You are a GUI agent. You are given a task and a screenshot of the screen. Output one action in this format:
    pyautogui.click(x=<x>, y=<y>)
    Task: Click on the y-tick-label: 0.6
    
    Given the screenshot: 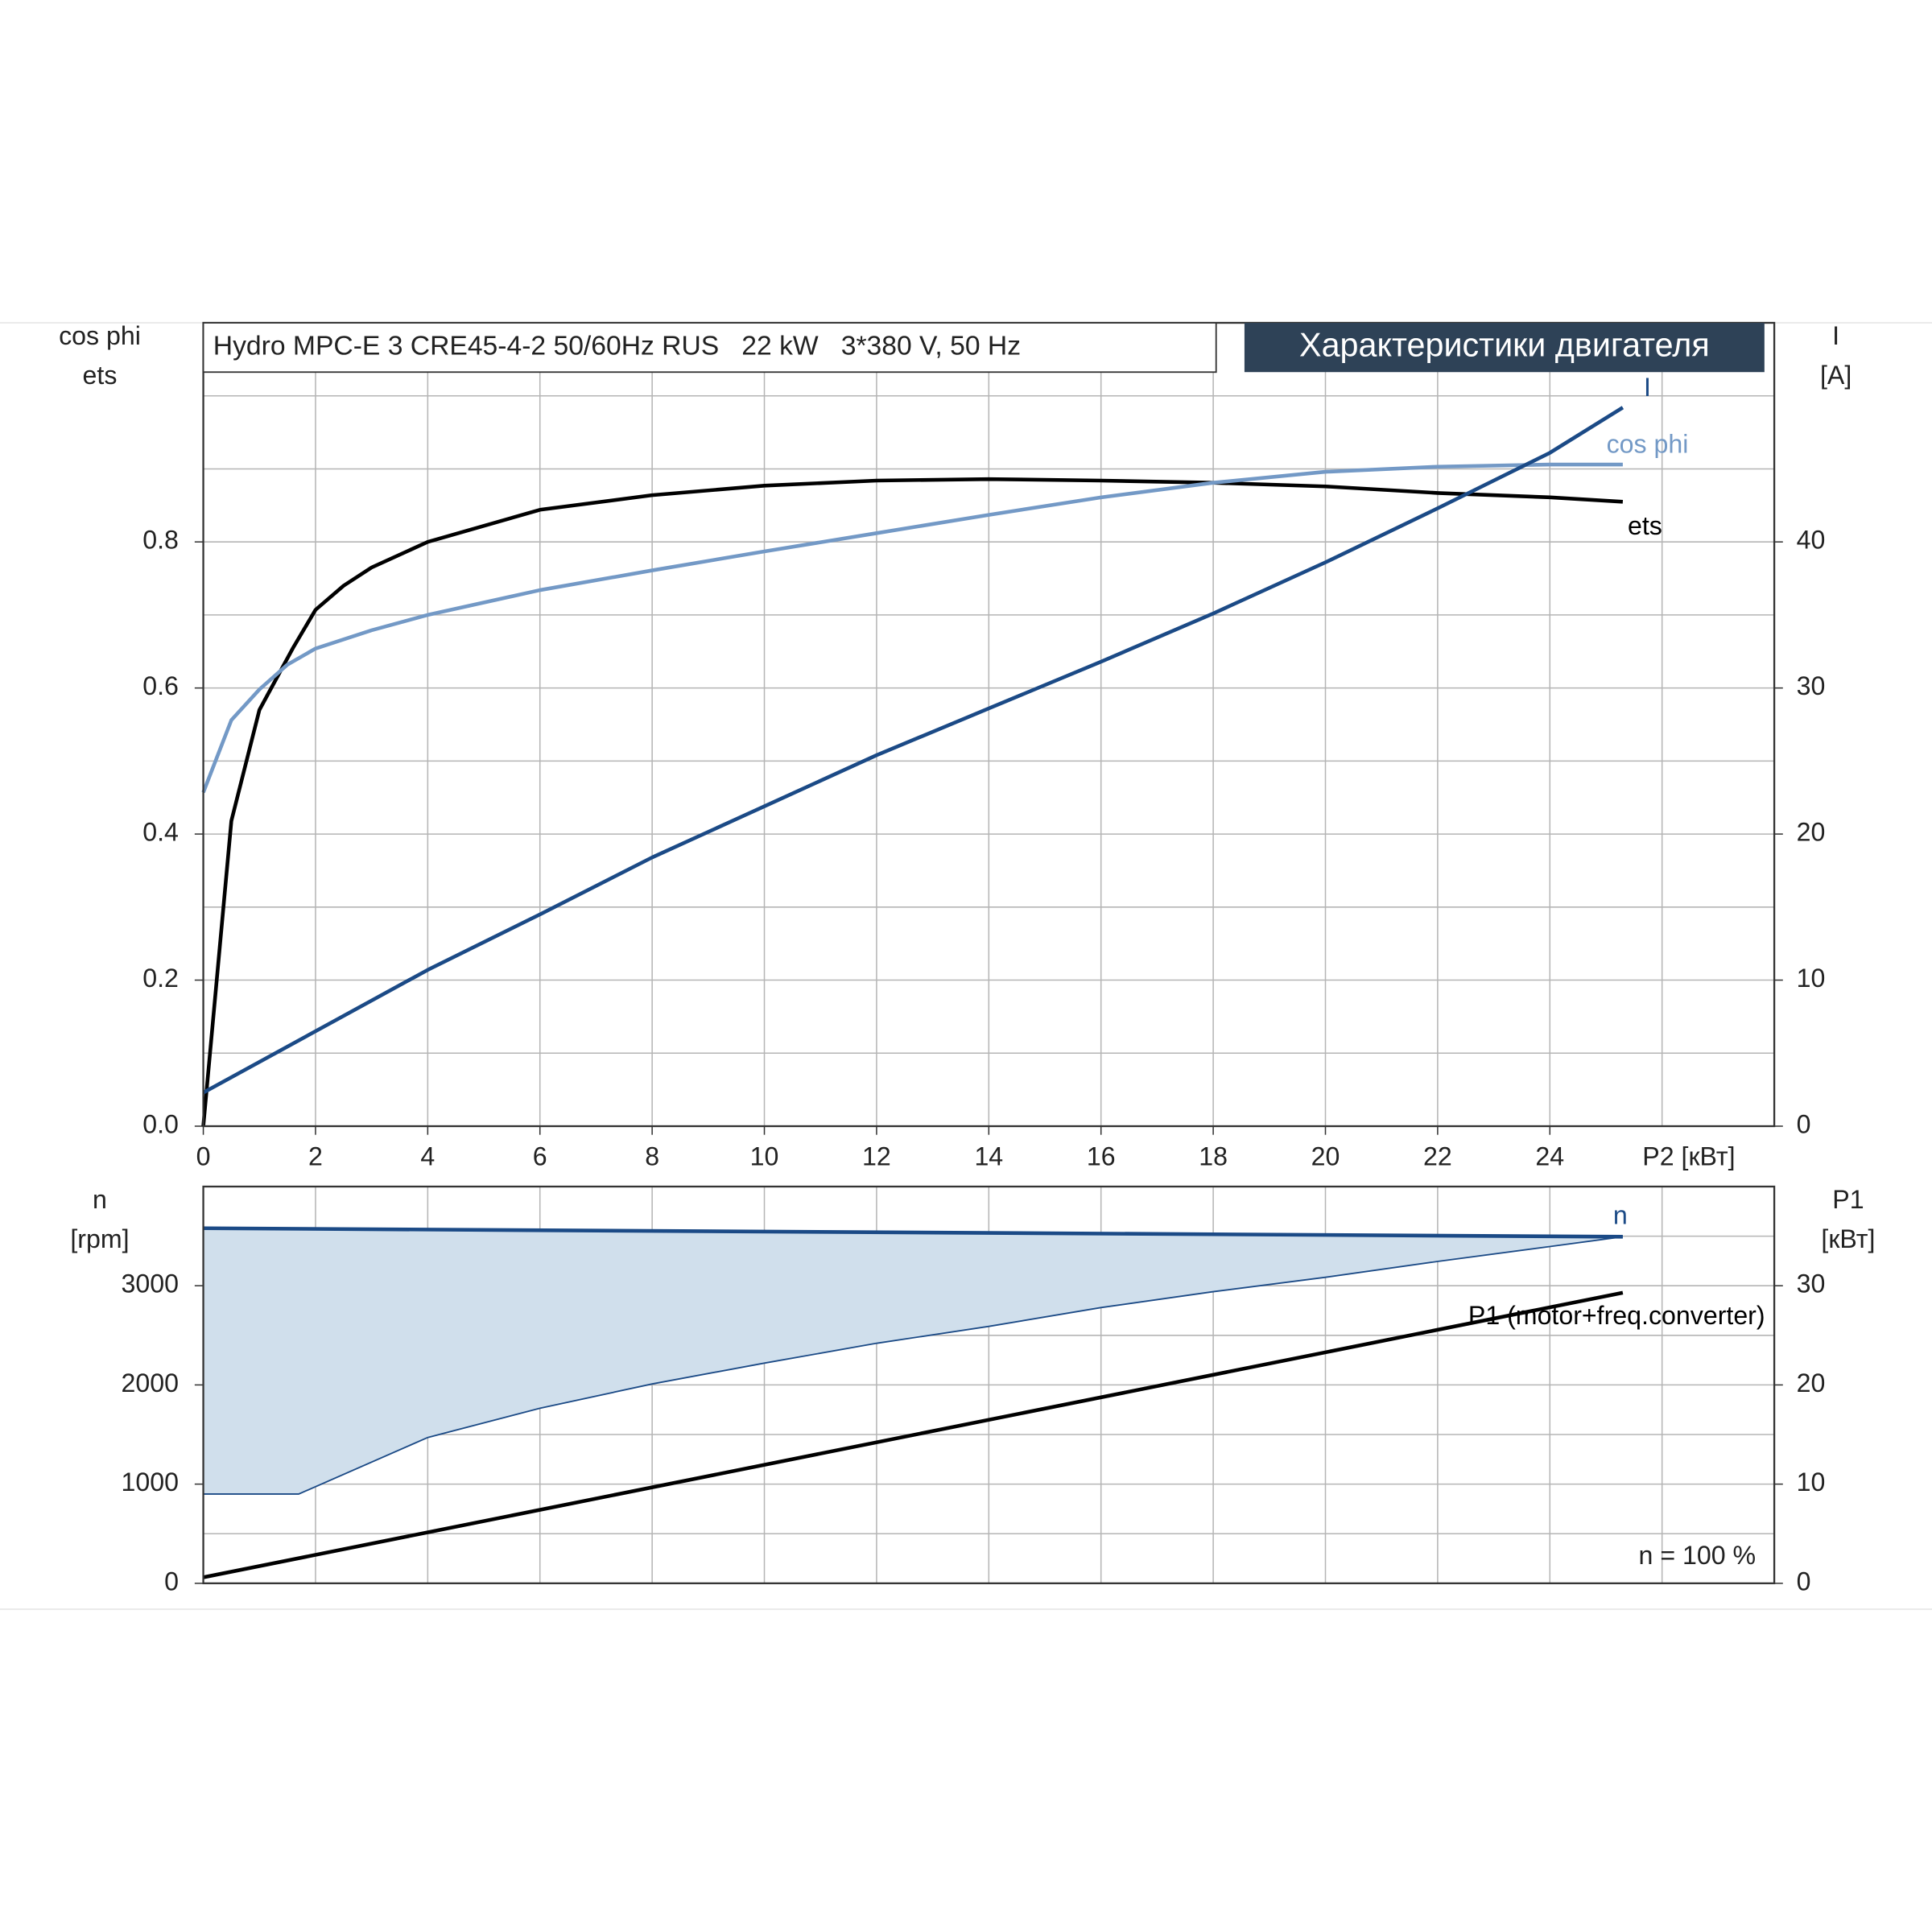 What is the action you would take?
    pyautogui.click(x=160, y=685)
    